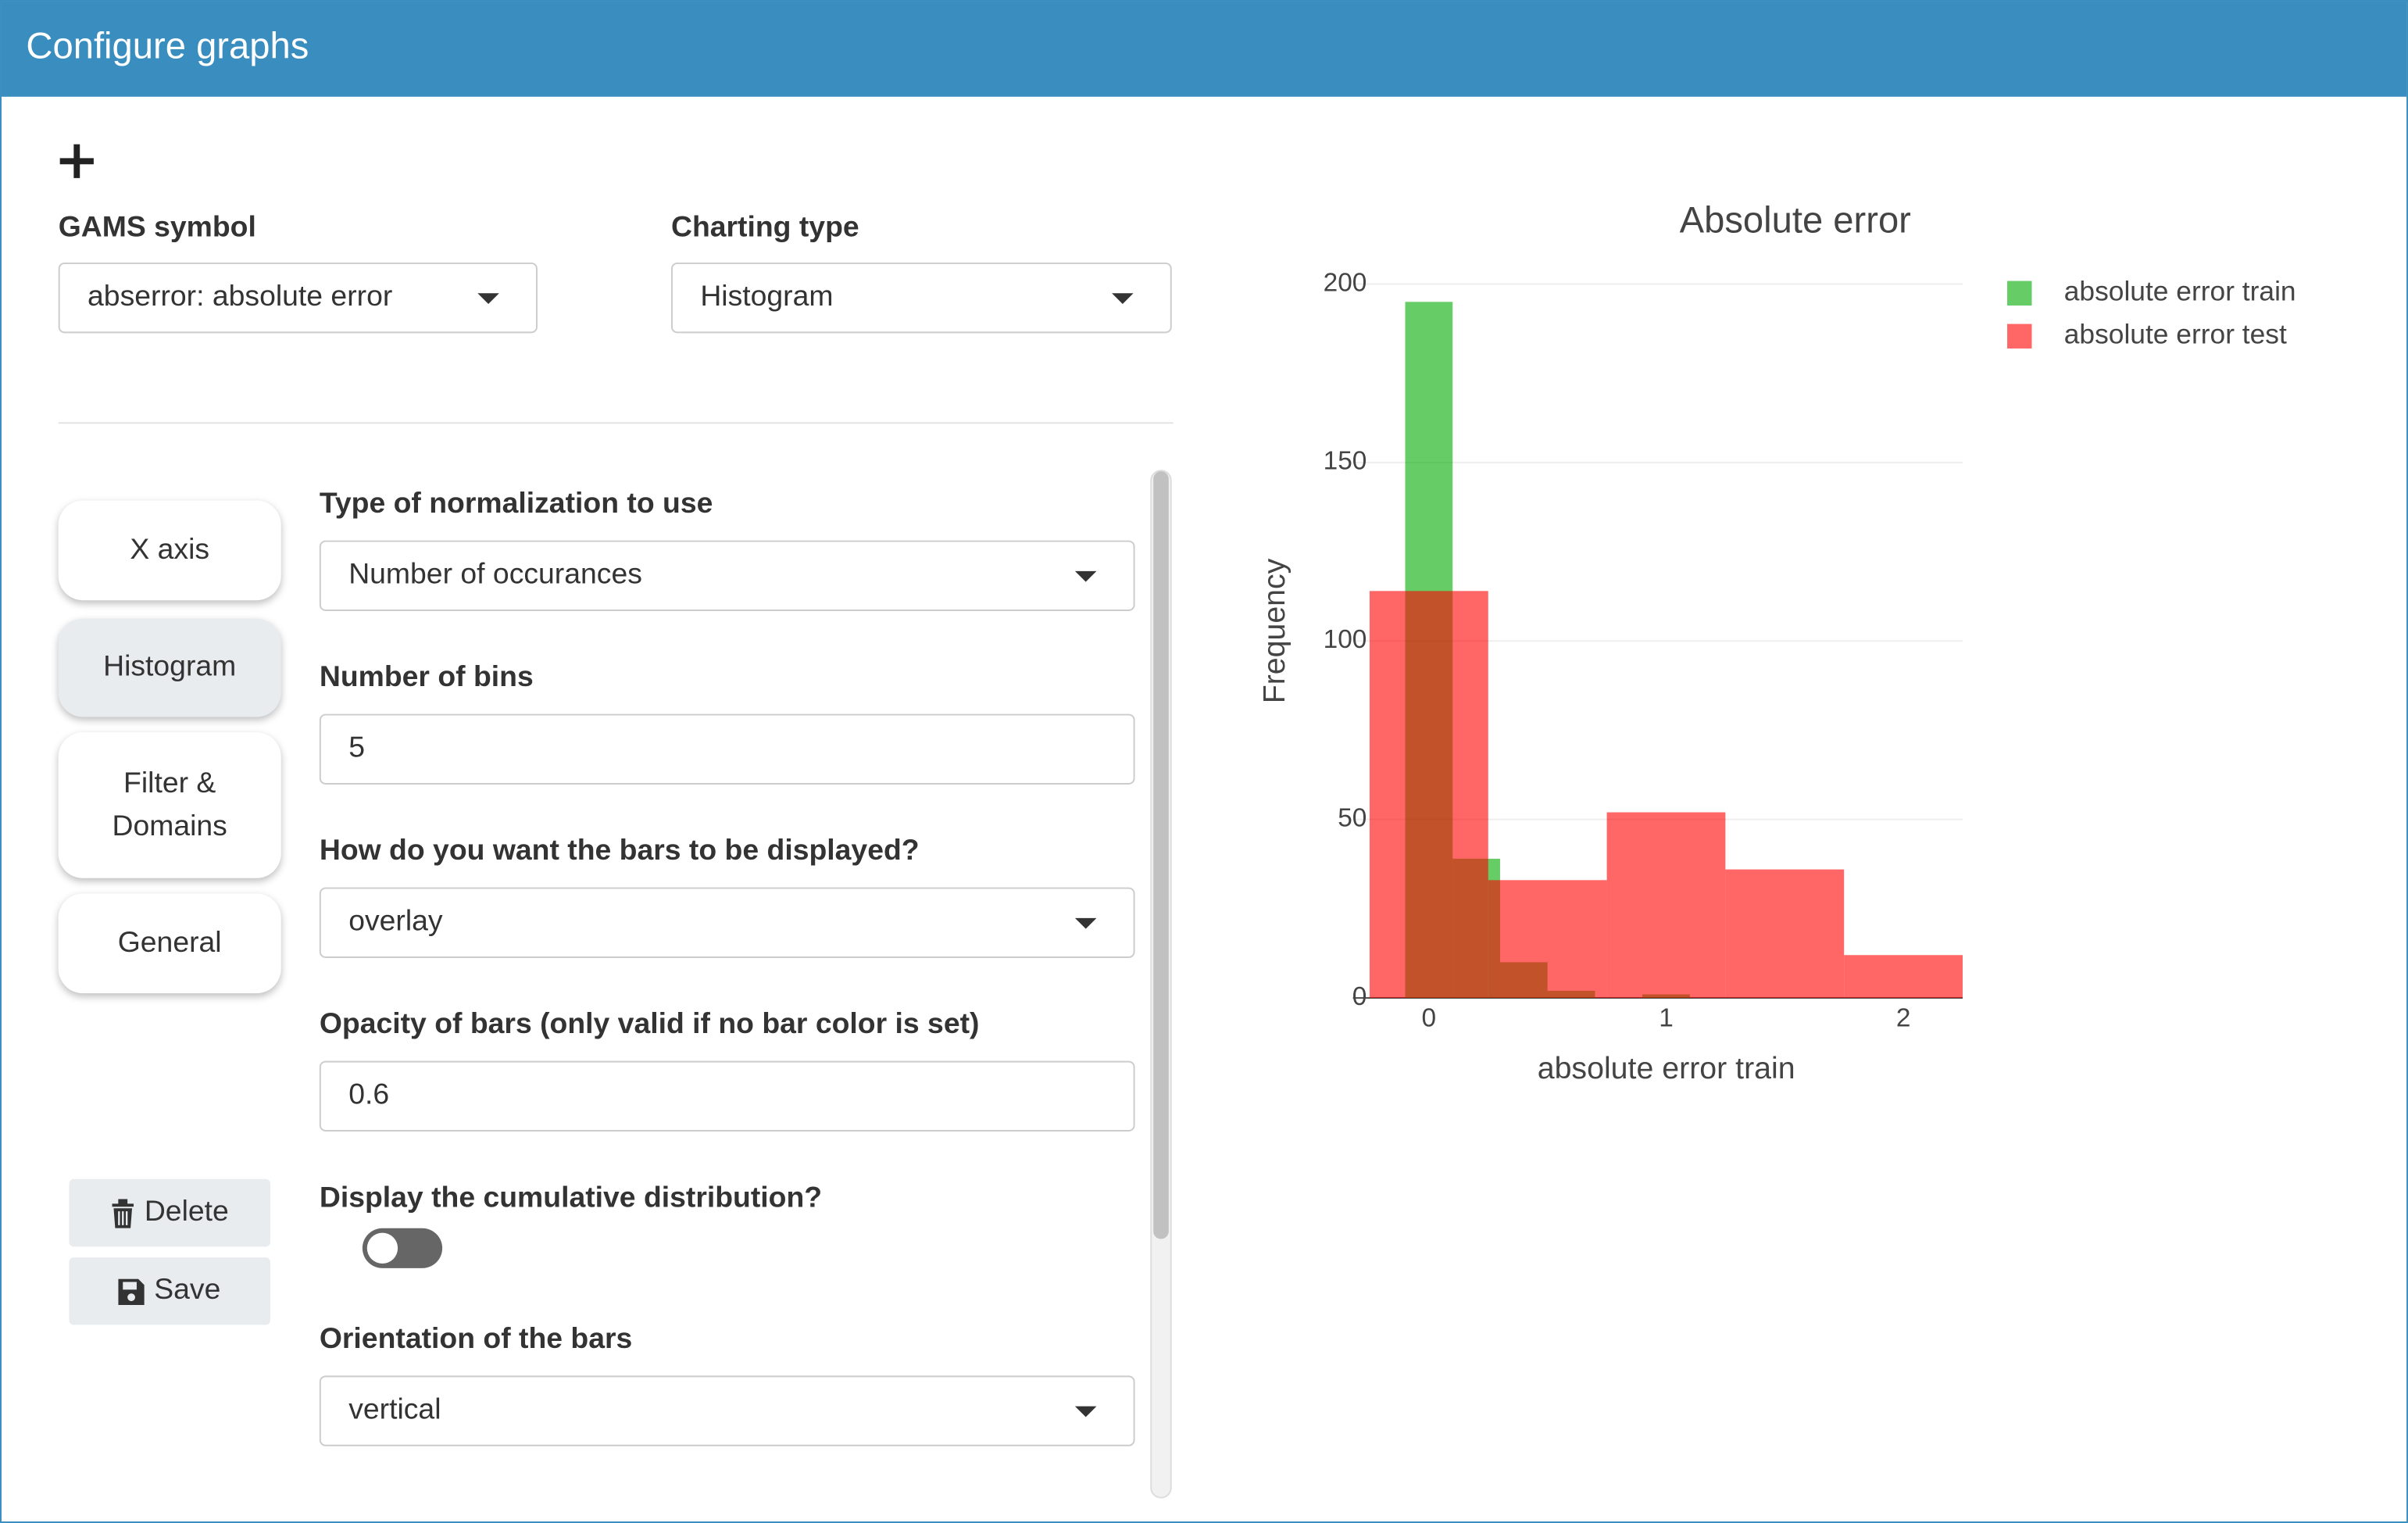 Image resolution: width=2408 pixels, height=1523 pixels. I want to click on x-axis-title: absolute error train, so click(1666, 1068).